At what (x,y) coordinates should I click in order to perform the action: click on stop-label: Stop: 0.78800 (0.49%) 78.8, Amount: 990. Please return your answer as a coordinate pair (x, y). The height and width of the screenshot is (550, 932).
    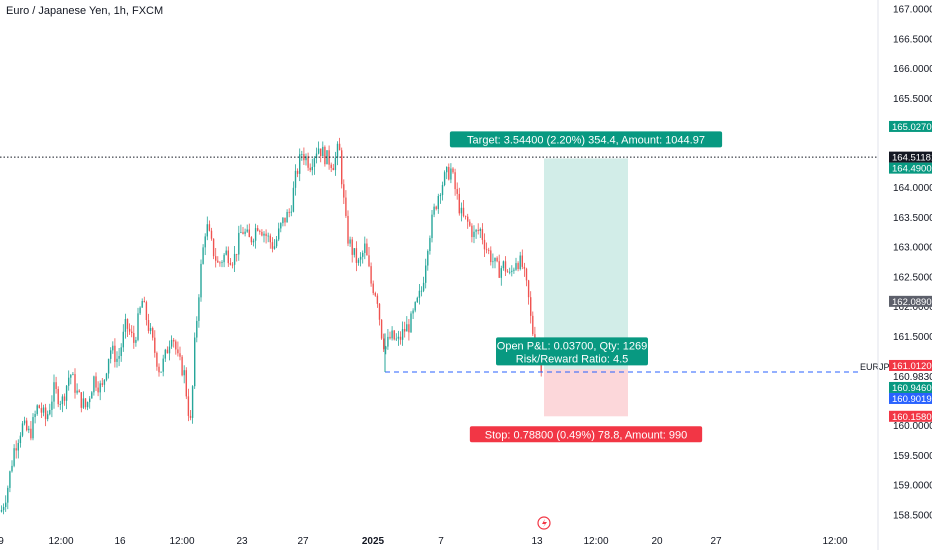
    Looking at the image, I should click on (586, 435).